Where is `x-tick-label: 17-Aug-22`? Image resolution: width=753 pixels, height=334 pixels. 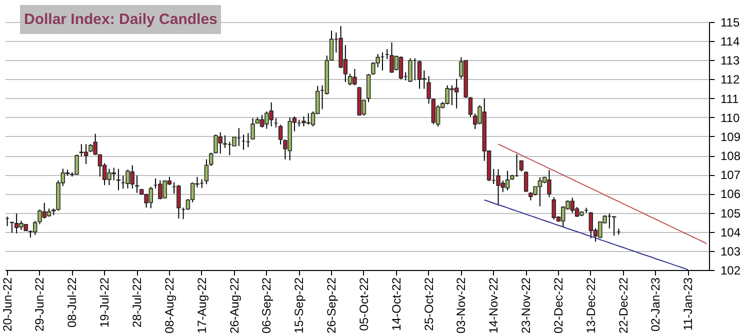 x-tick-label: 17-Aug-22 is located at coordinates (201, 305).